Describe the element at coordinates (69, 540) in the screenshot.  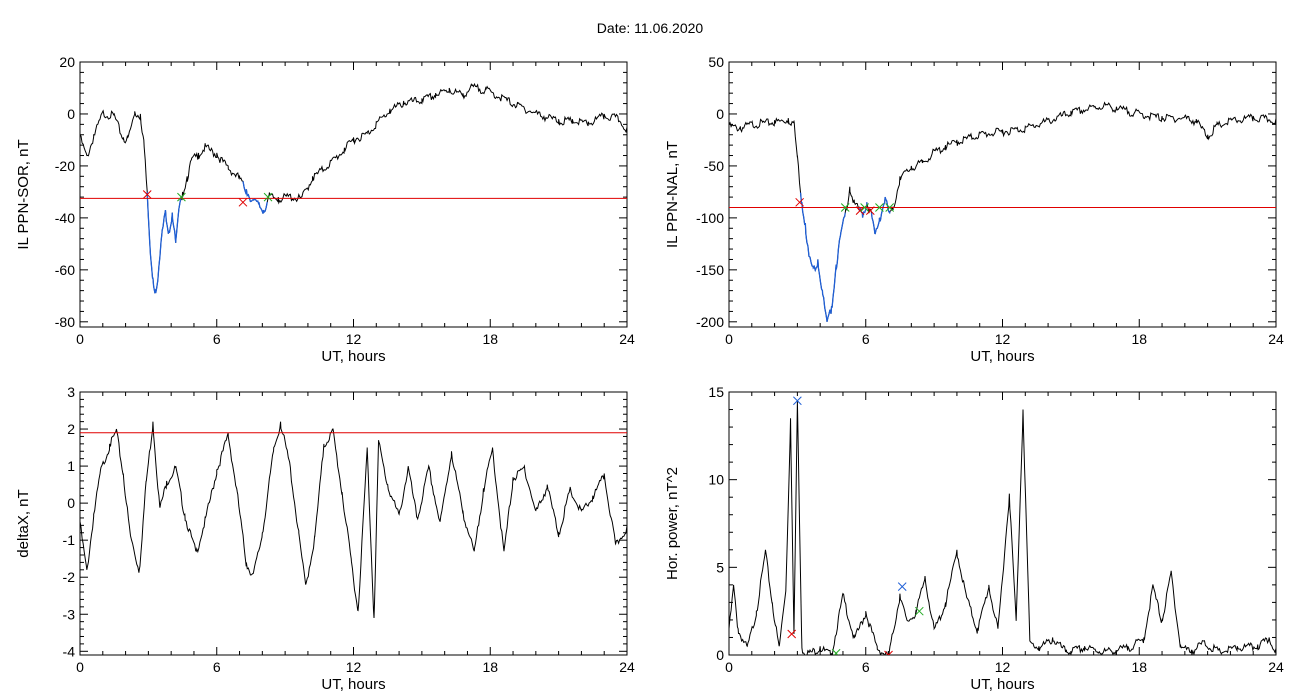
I see `y-tick-label: -1` at that location.